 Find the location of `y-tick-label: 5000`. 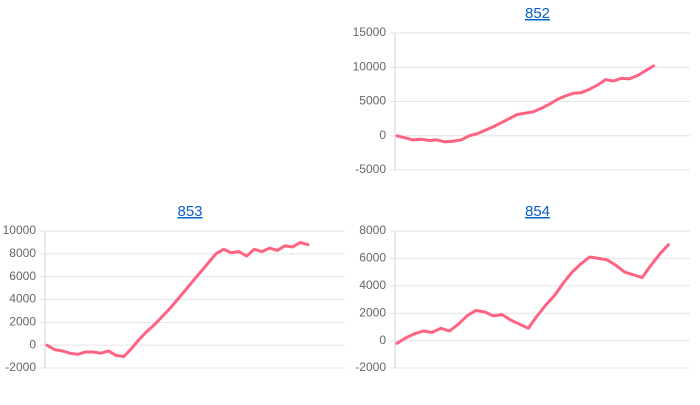

y-tick-label: 5000 is located at coordinates (372, 101).